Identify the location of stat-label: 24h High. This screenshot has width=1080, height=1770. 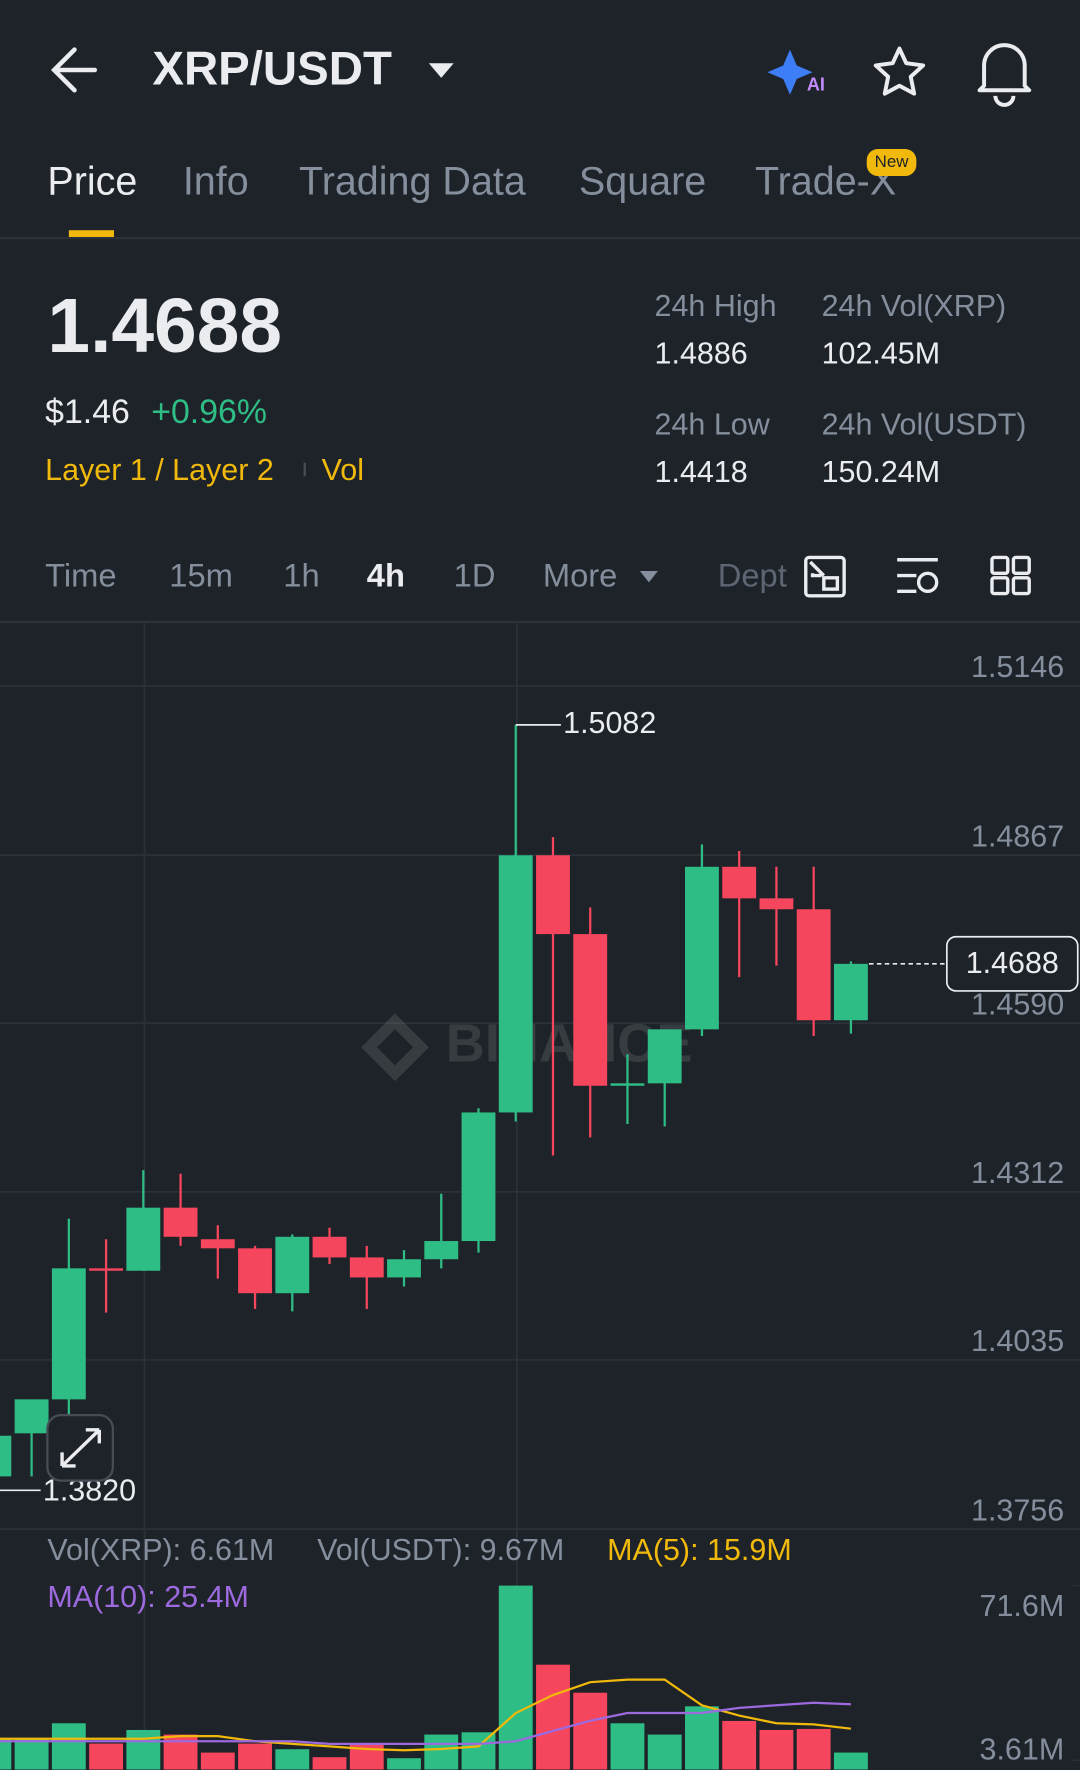
(716, 306).